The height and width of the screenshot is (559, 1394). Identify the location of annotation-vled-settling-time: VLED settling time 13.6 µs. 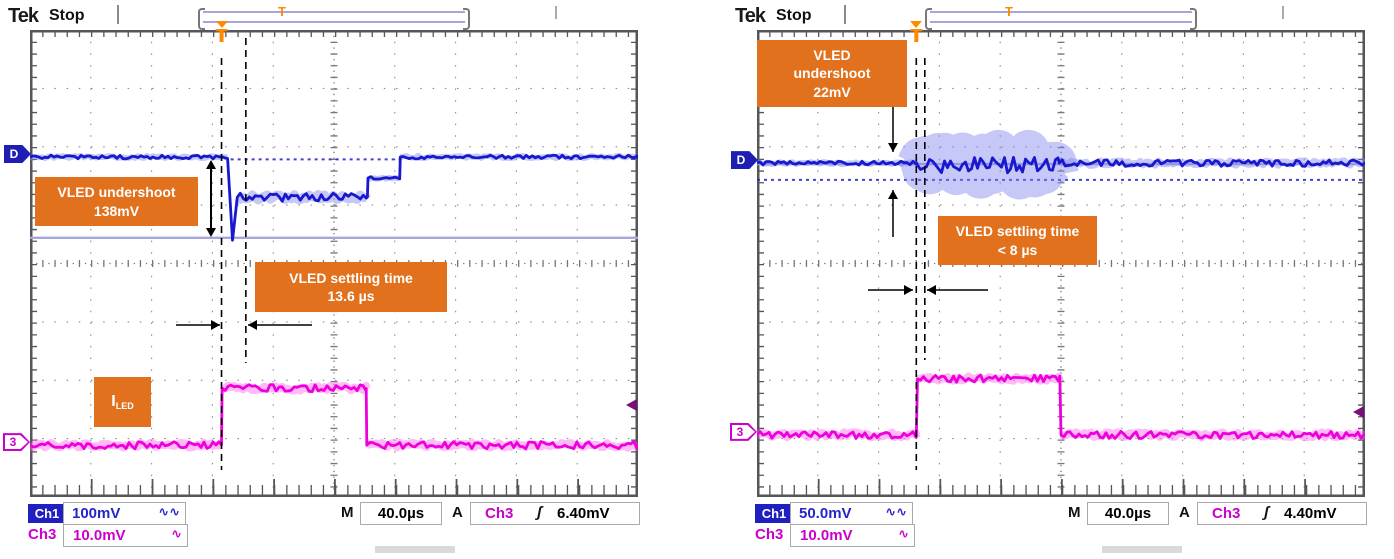
(351, 287).